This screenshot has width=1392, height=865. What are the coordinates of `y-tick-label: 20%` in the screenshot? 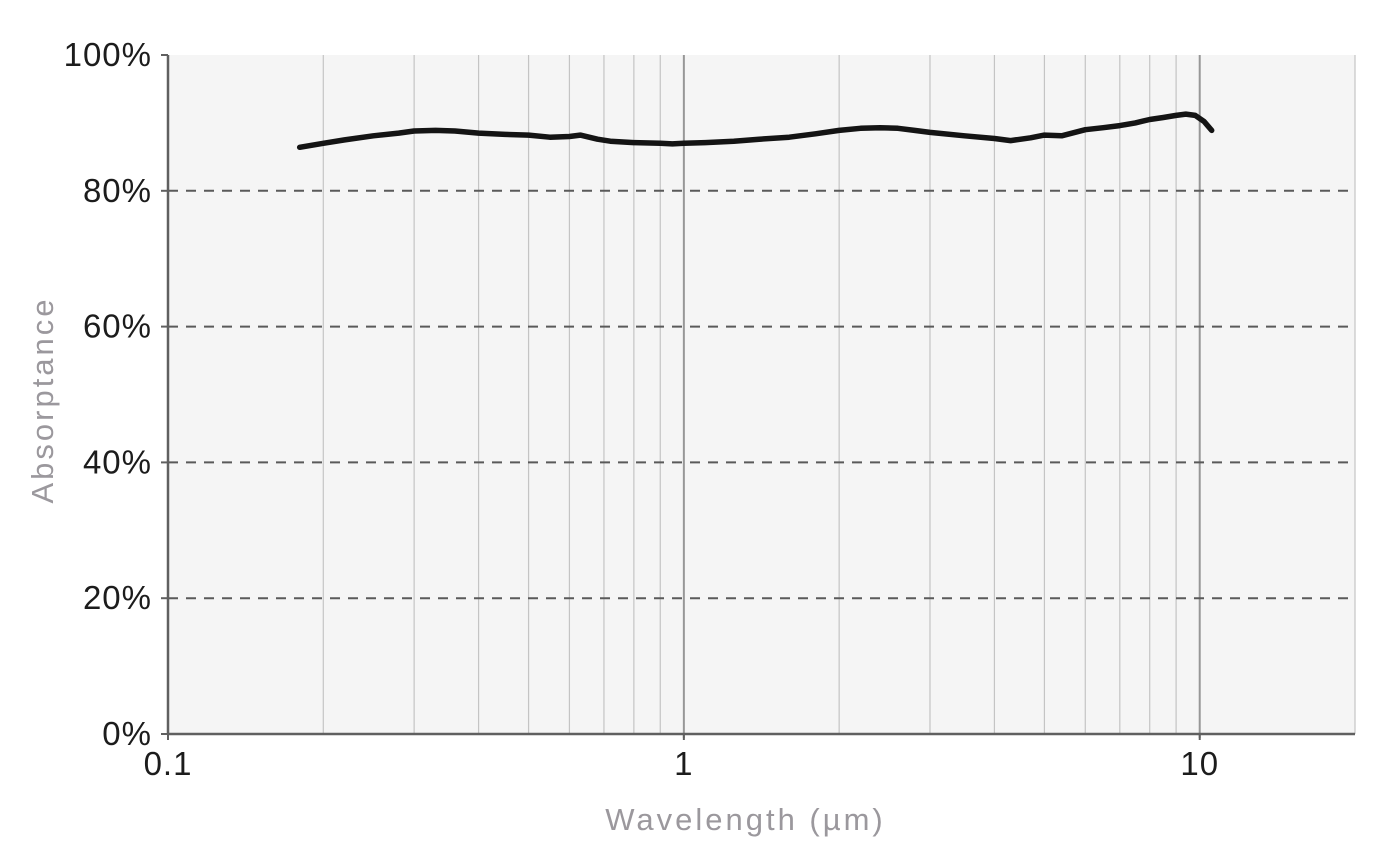 It's located at (117, 597).